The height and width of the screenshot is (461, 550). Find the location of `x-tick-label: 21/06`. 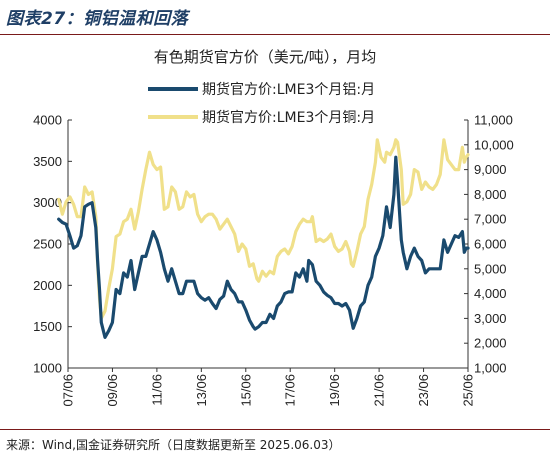

x-tick-label: 21/06 is located at coordinates (379, 390).